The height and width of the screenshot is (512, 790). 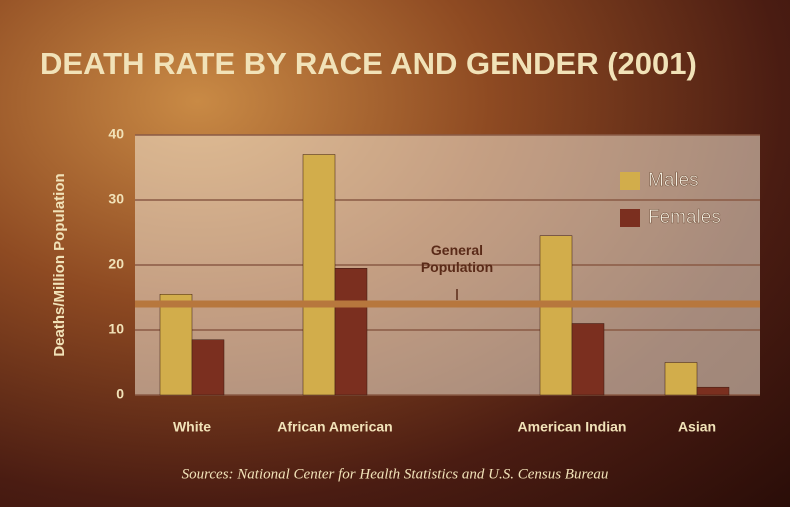 What do you see at coordinates (334, 427) in the screenshot?
I see `x-tick-label: African American` at bounding box center [334, 427].